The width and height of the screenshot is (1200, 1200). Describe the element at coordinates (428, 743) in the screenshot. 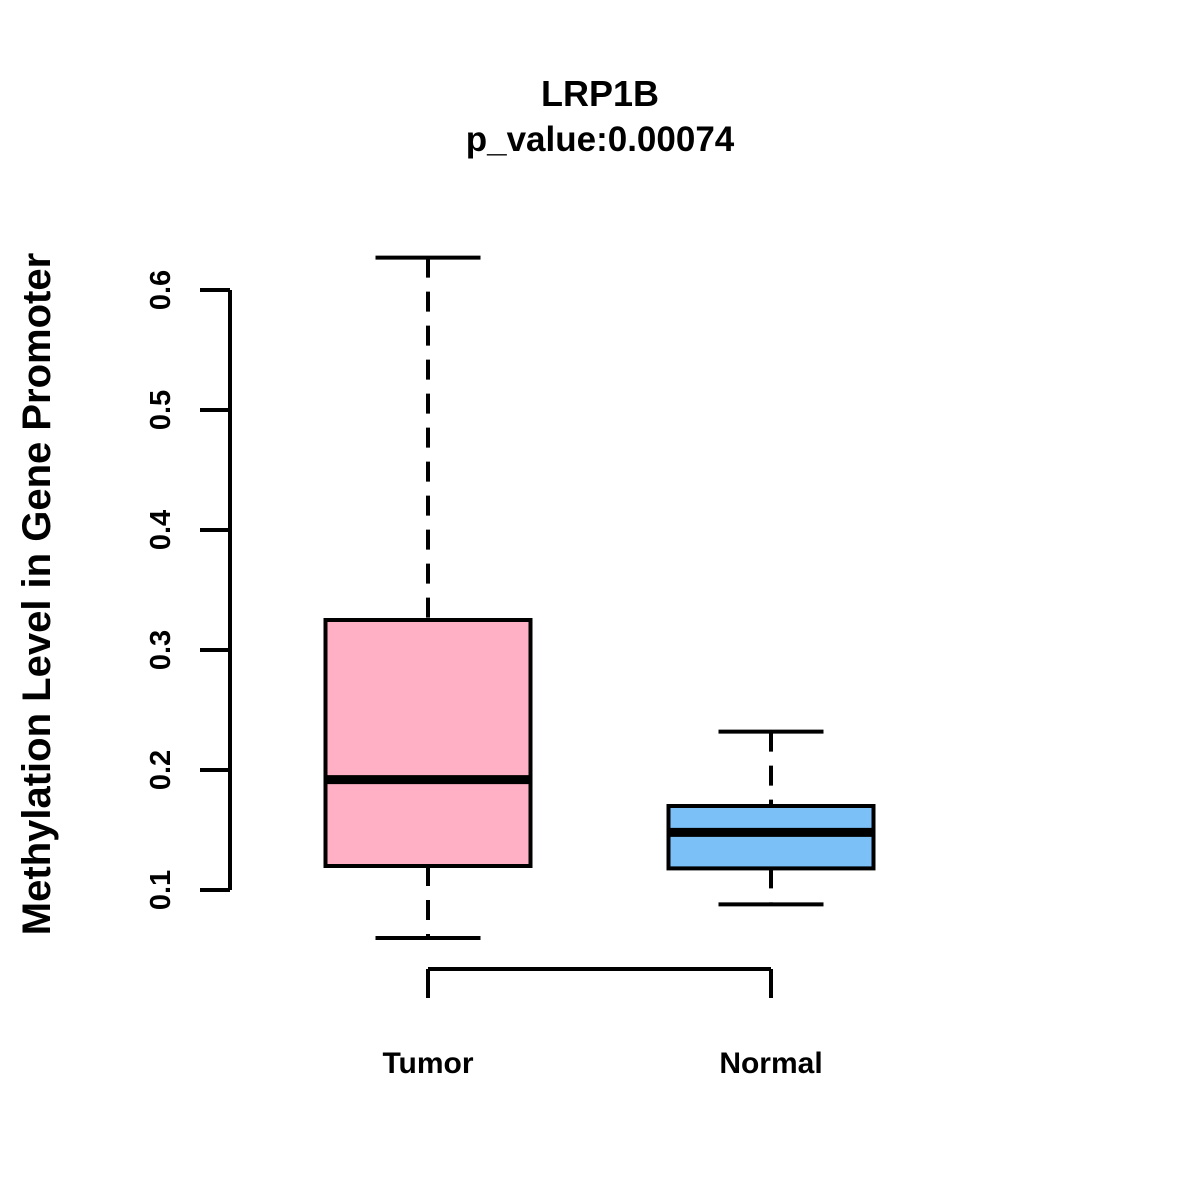

I see `tumor-box` at that location.